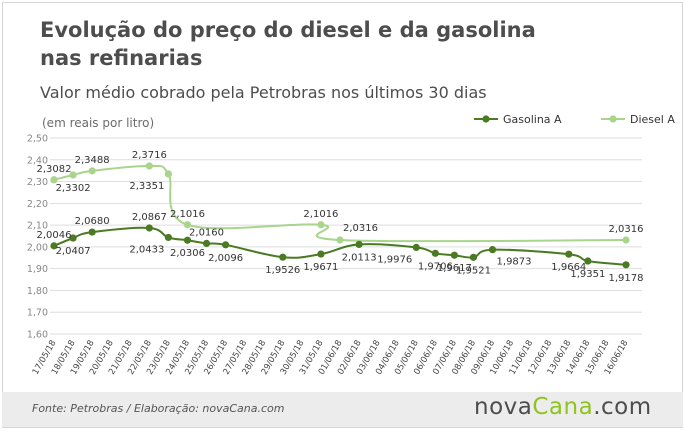 The image size is (685, 430). I want to click on legend-label: Gasolina A, so click(532, 119).